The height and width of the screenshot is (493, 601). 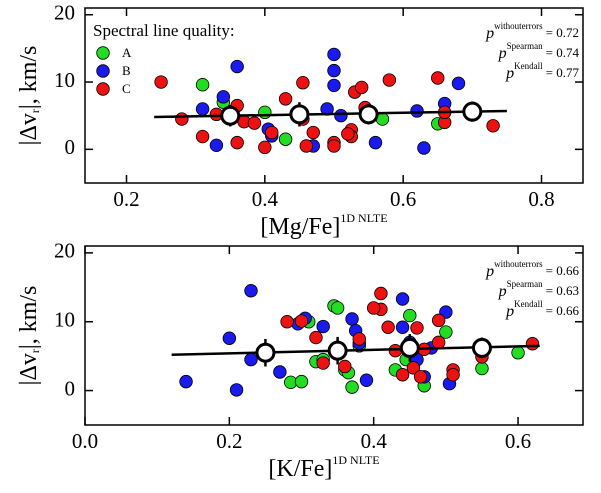 What do you see at coordinates (563, 310) in the screenshot?
I see `stat-value: = 0.66` at bounding box center [563, 310].